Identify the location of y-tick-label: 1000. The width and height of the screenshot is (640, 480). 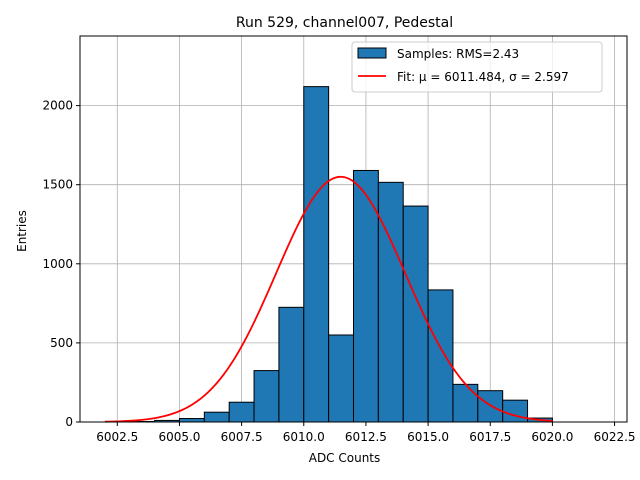
(57, 264).